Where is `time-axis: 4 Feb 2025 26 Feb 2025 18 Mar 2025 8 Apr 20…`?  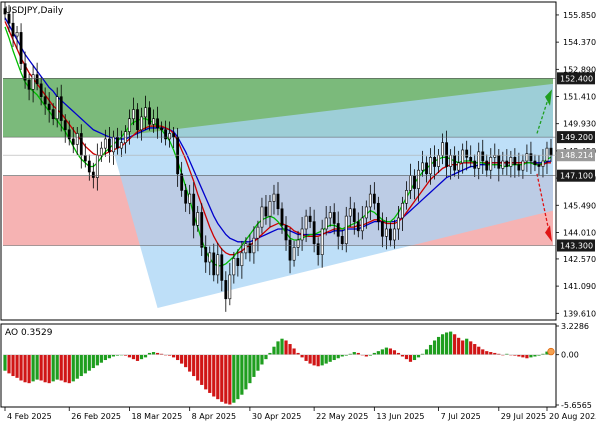
time-axis: 4 Feb 2025 26 Feb 2025 18 Mar 2025 8 Apr 20… is located at coordinates (300, 414).